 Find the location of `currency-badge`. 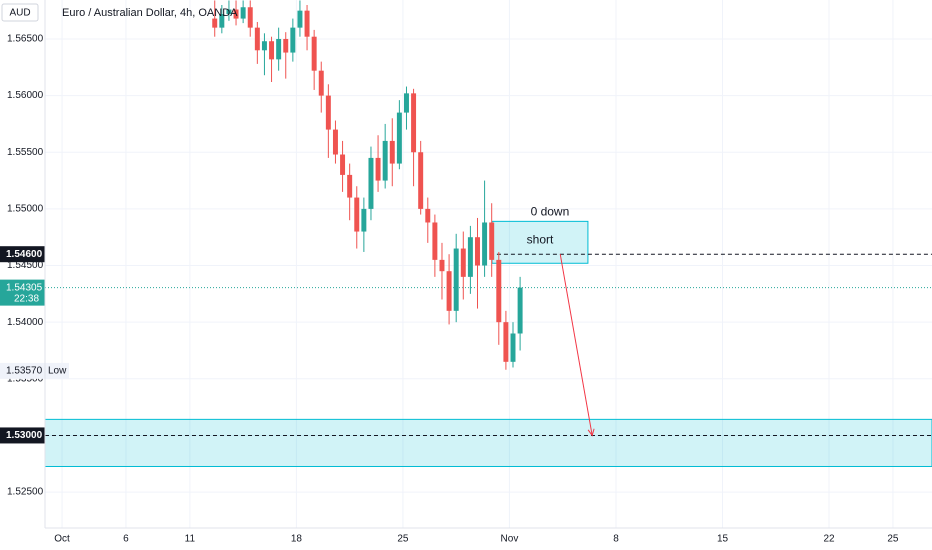

currency-badge is located at coordinates (20, 12).